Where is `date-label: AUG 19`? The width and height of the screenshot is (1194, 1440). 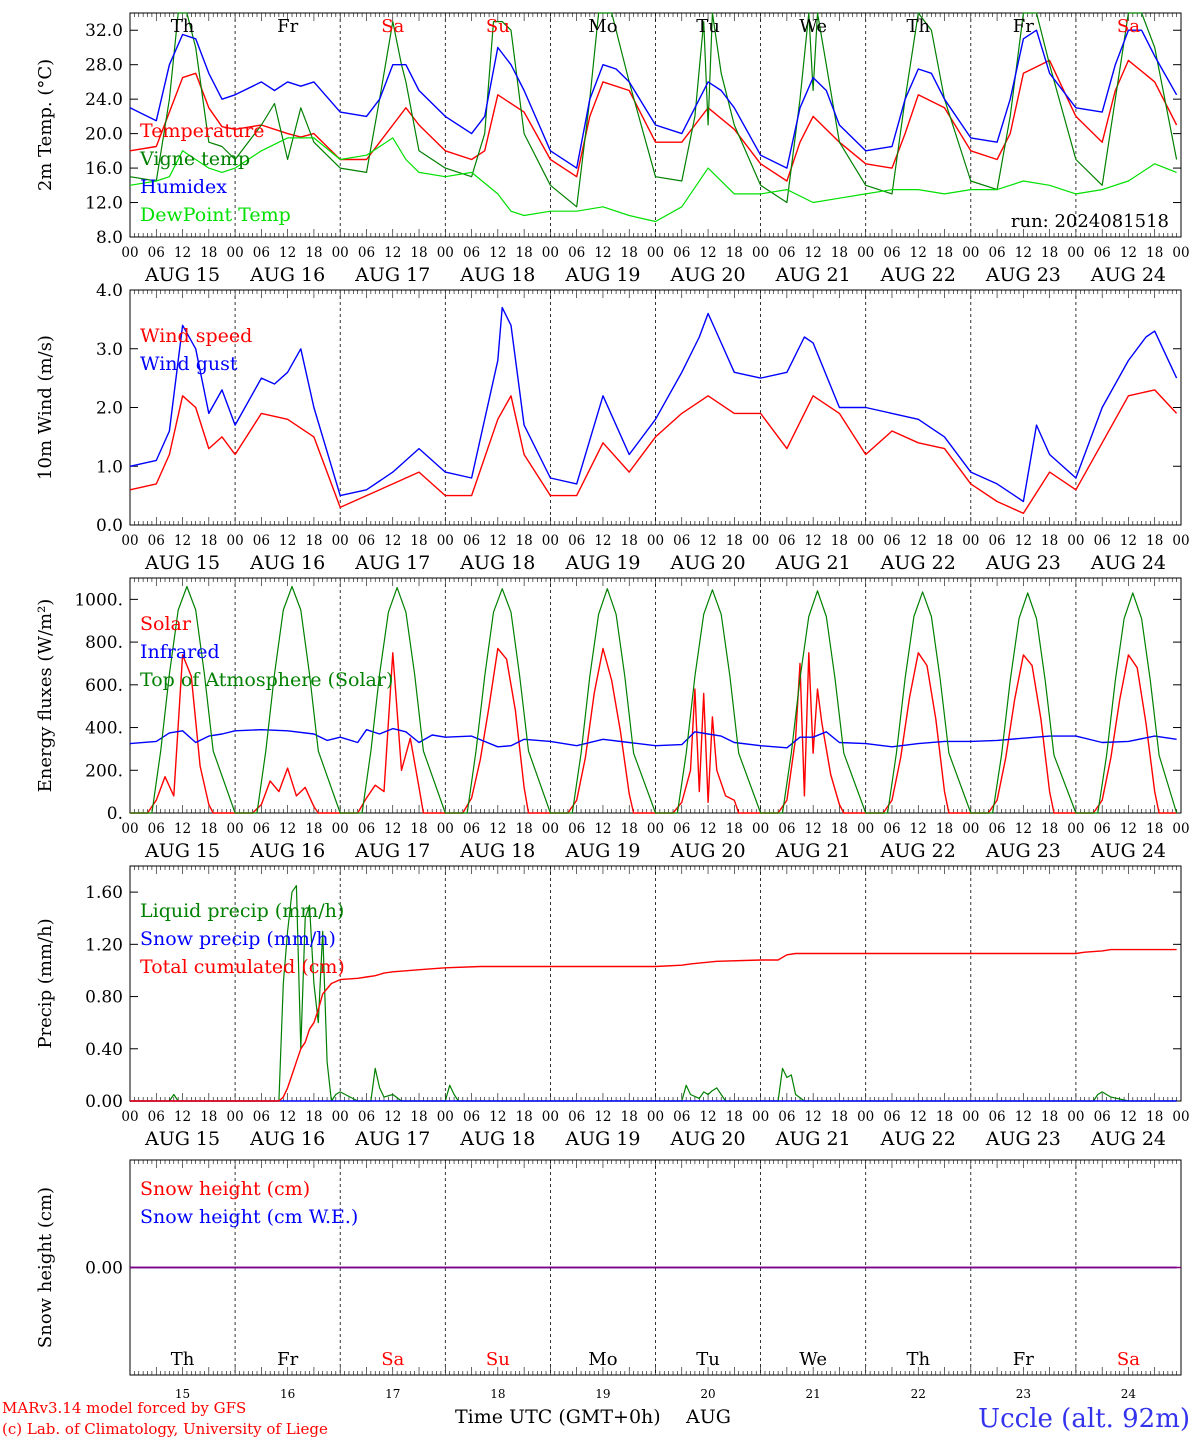 date-label: AUG 19 is located at coordinates (602, 275).